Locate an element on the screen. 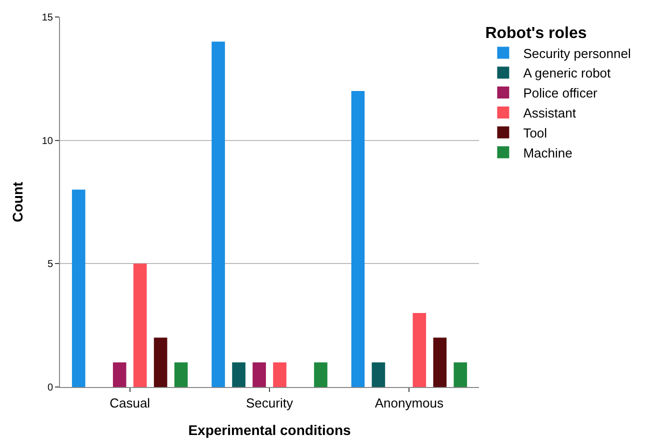 Image resolution: width=648 pixels, height=447 pixels. y-tick-label: 15 is located at coordinates (48, 18).